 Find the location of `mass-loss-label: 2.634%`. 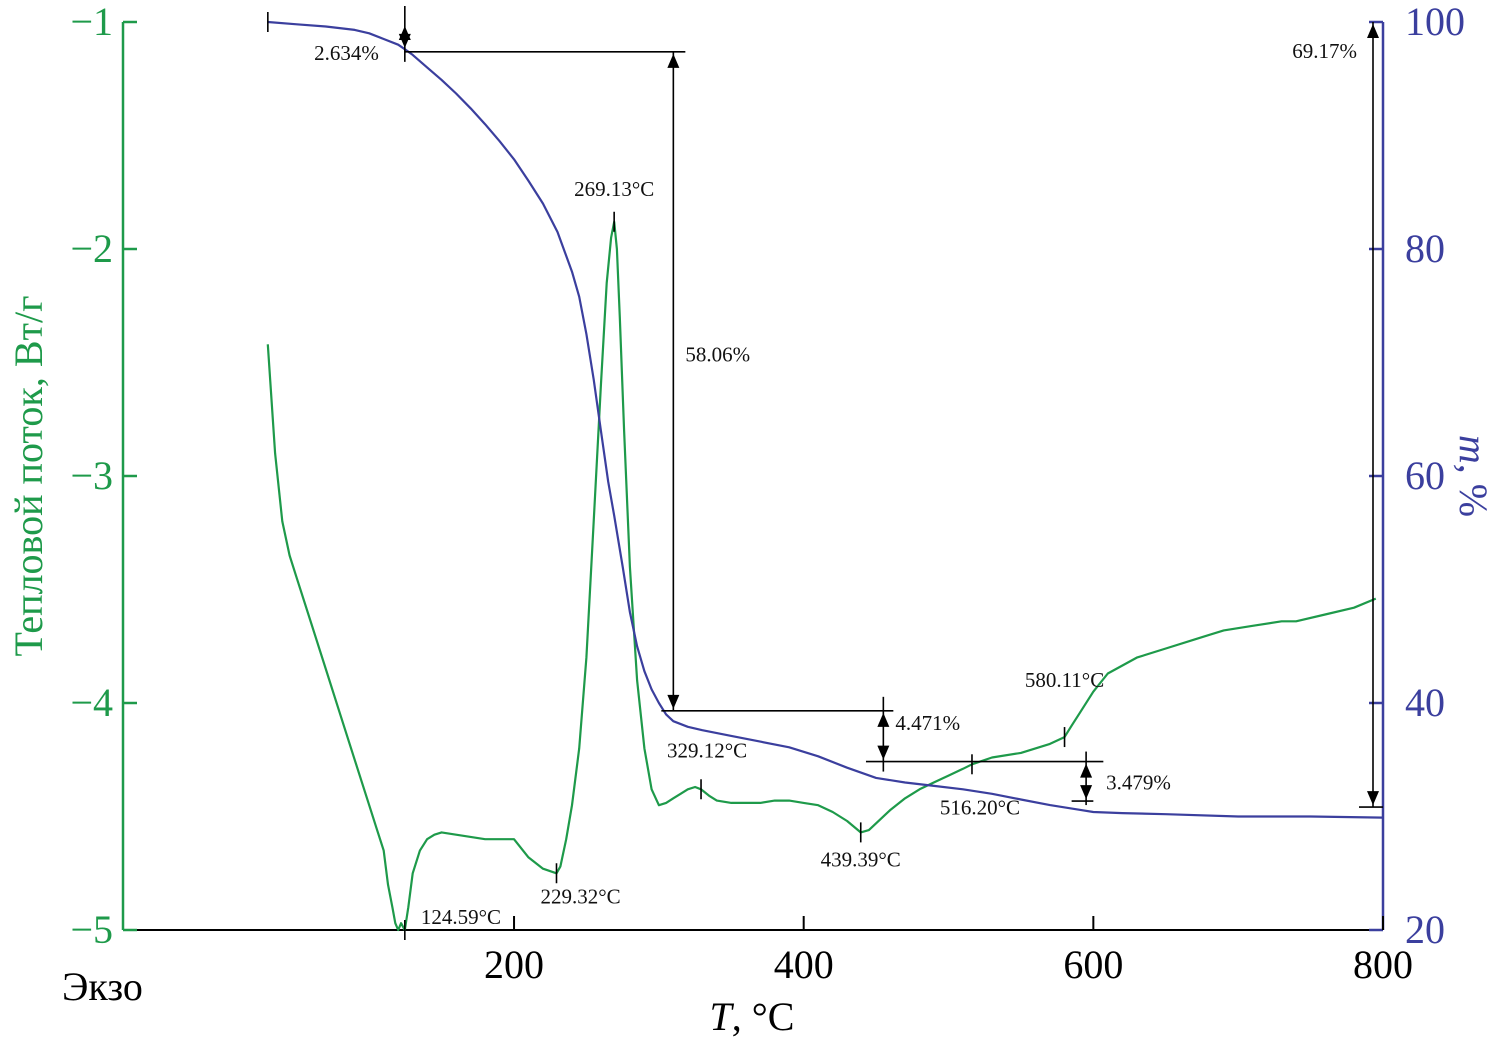

mass-loss-label: 2.634% is located at coordinates (346, 53).